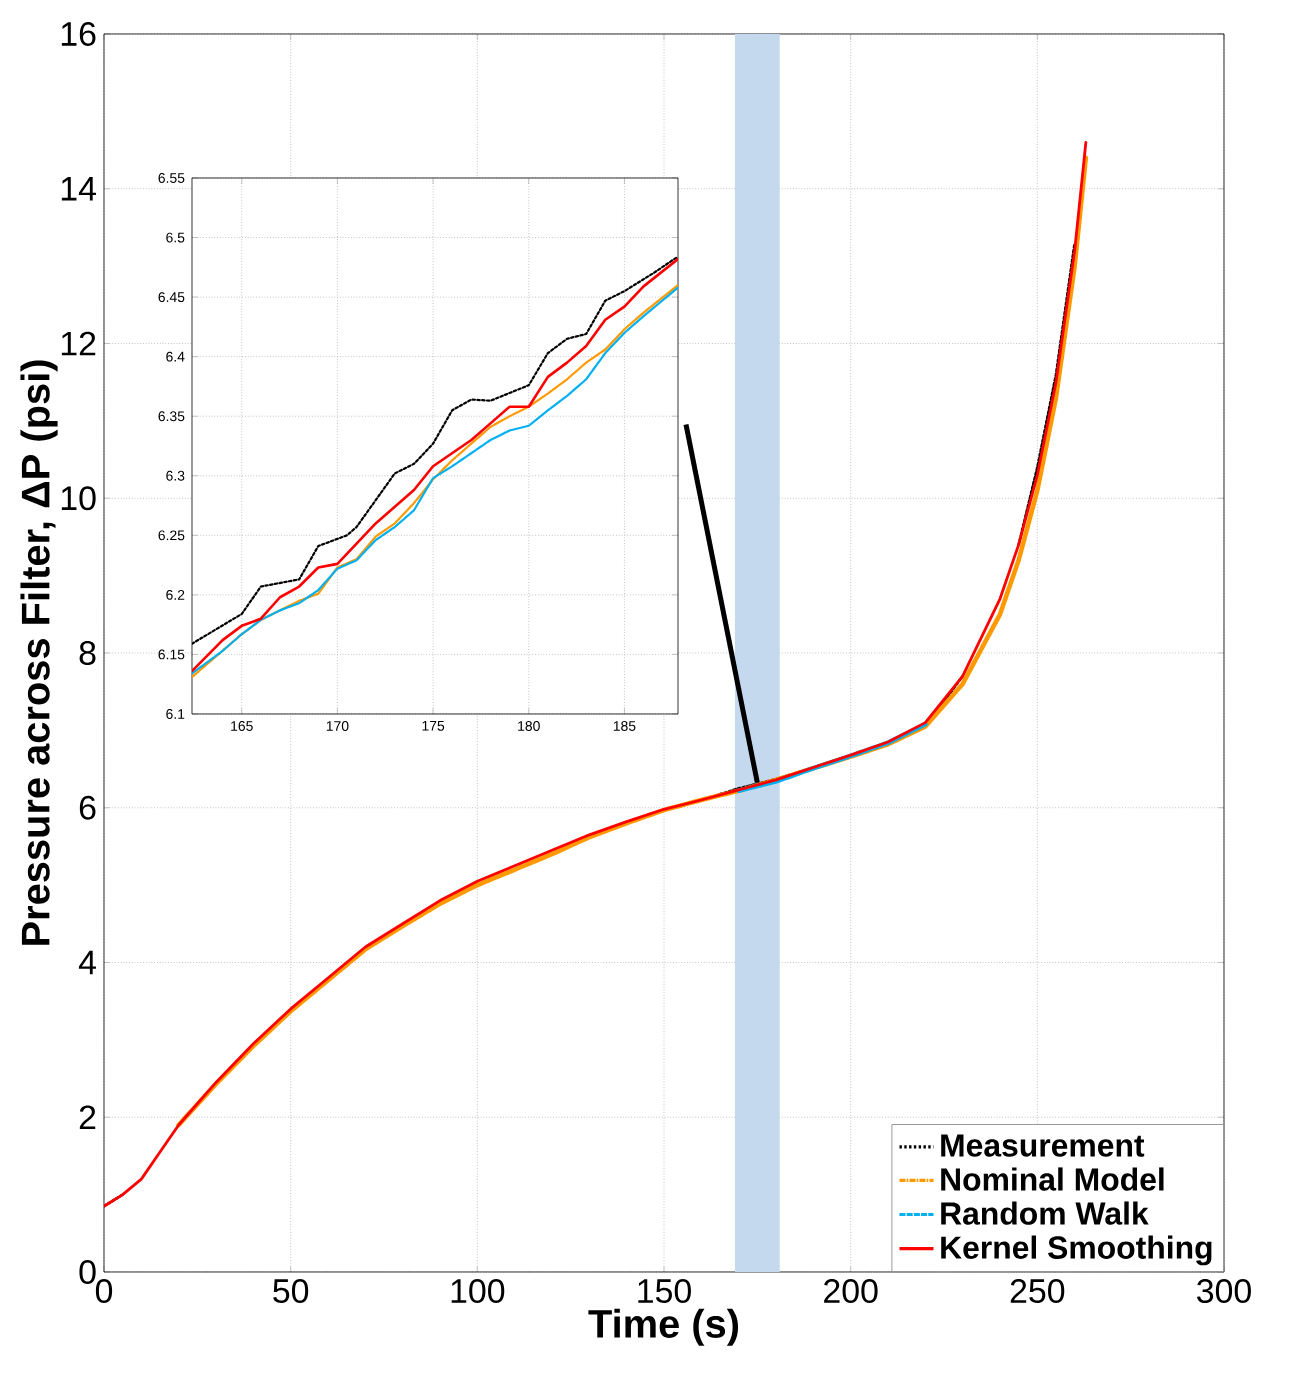  Describe the element at coordinates (87, 652) in the screenshot. I see `y-tick-label: 8` at that location.